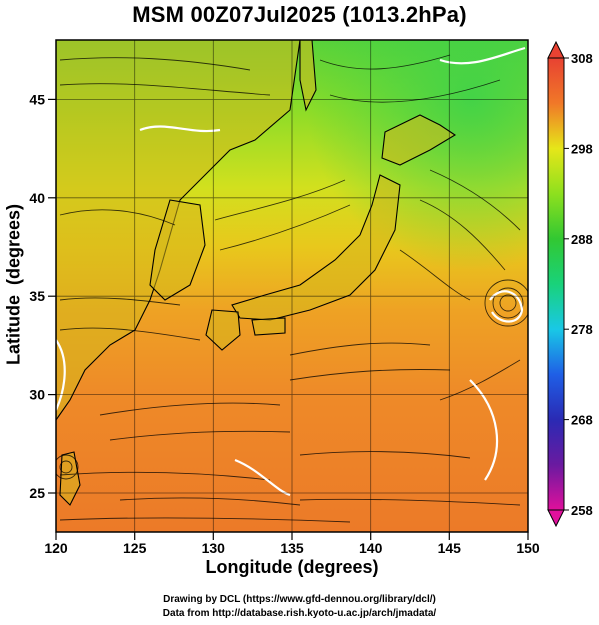  I want to click on x-tick-label: 140, so click(371, 548).